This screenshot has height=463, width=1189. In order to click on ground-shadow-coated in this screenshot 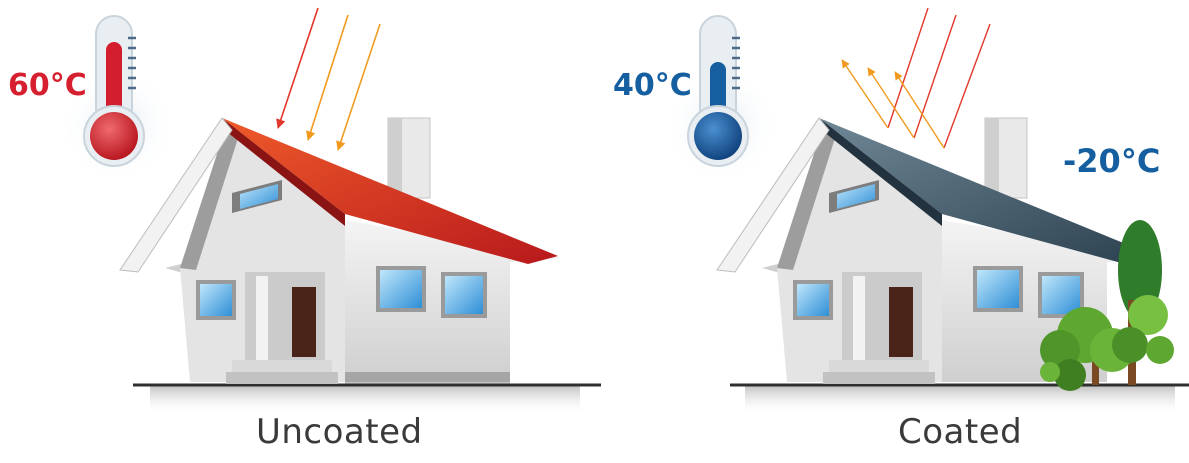, I will do `click(960, 400)`.